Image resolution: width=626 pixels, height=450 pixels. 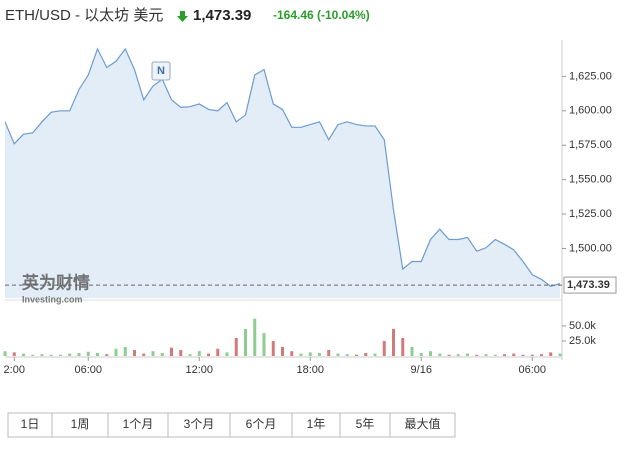 I want to click on y-tick-label: 1,550.00, so click(x=590, y=180).